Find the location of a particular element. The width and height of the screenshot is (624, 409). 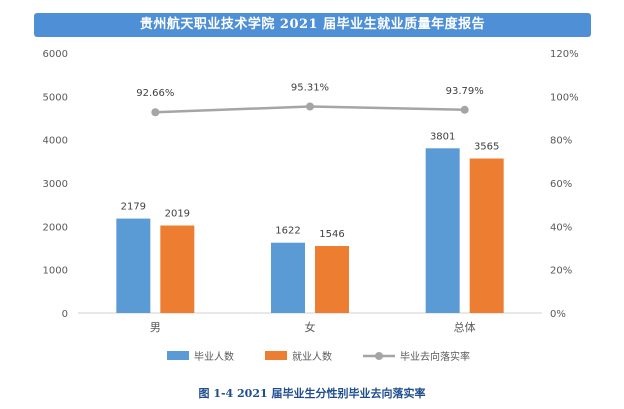

bar-data-label: 2019 is located at coordinates (177, 214).